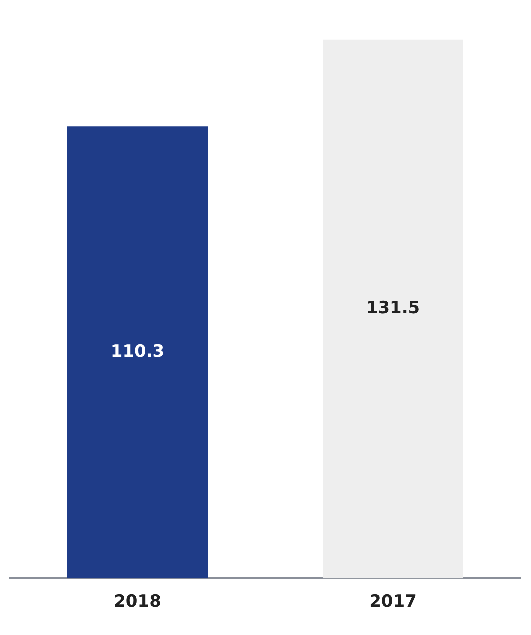 This screenshot has height=635, width=531. Describe the element at coordinates (393, 602) in the screenshot. I see `x-tick-label: 2017` at that location.